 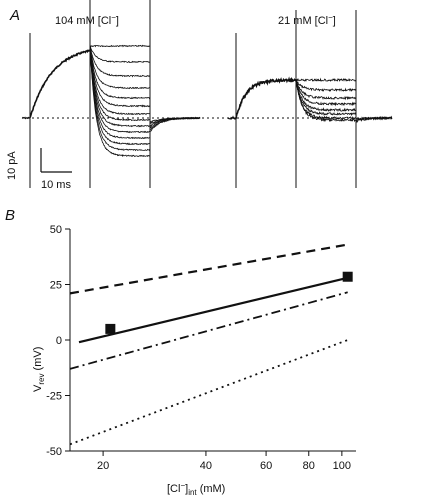 I want to click on panel-b-letter: B, so click(x=10, y=215).